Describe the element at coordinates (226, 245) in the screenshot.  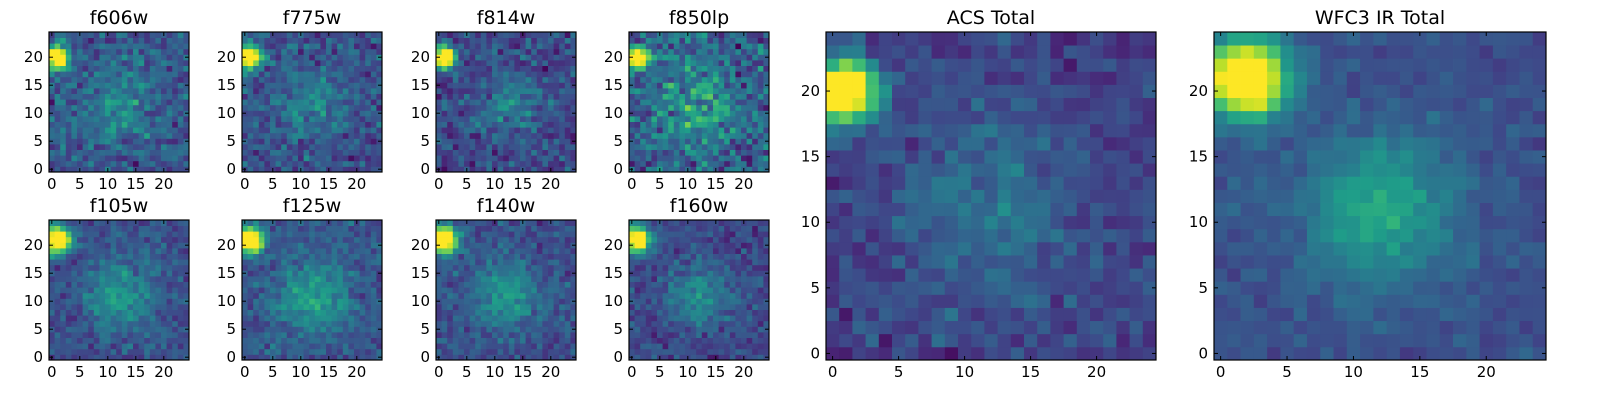
I see `y-tick-label: 20` at that location.